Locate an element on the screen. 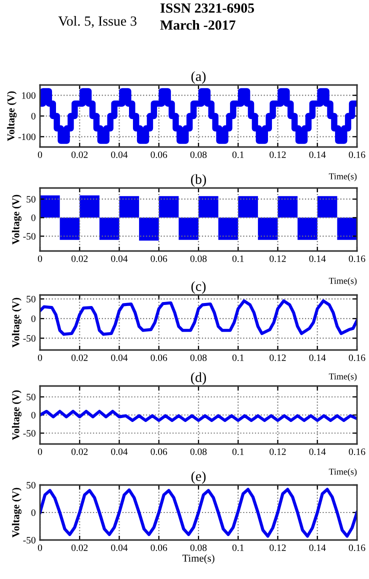  text: Vol. 5, Issue 3 is located at coordinates (97, 22).